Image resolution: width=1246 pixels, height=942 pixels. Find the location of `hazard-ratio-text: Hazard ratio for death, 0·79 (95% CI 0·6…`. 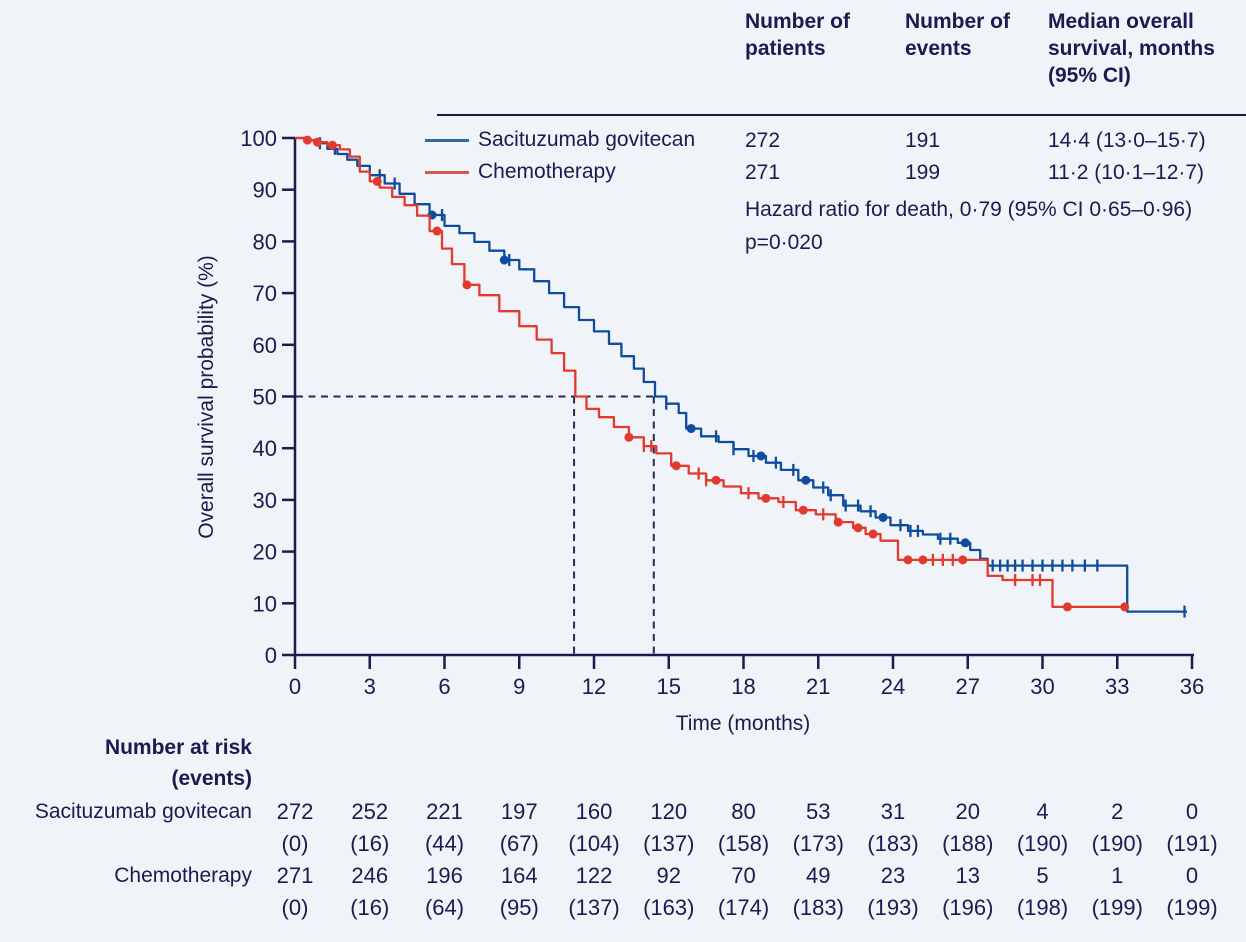

hazard-ratio-text: Hazard ratio for death, 0·79 (95% CI 0·6… is located at coordinates (969, 209).